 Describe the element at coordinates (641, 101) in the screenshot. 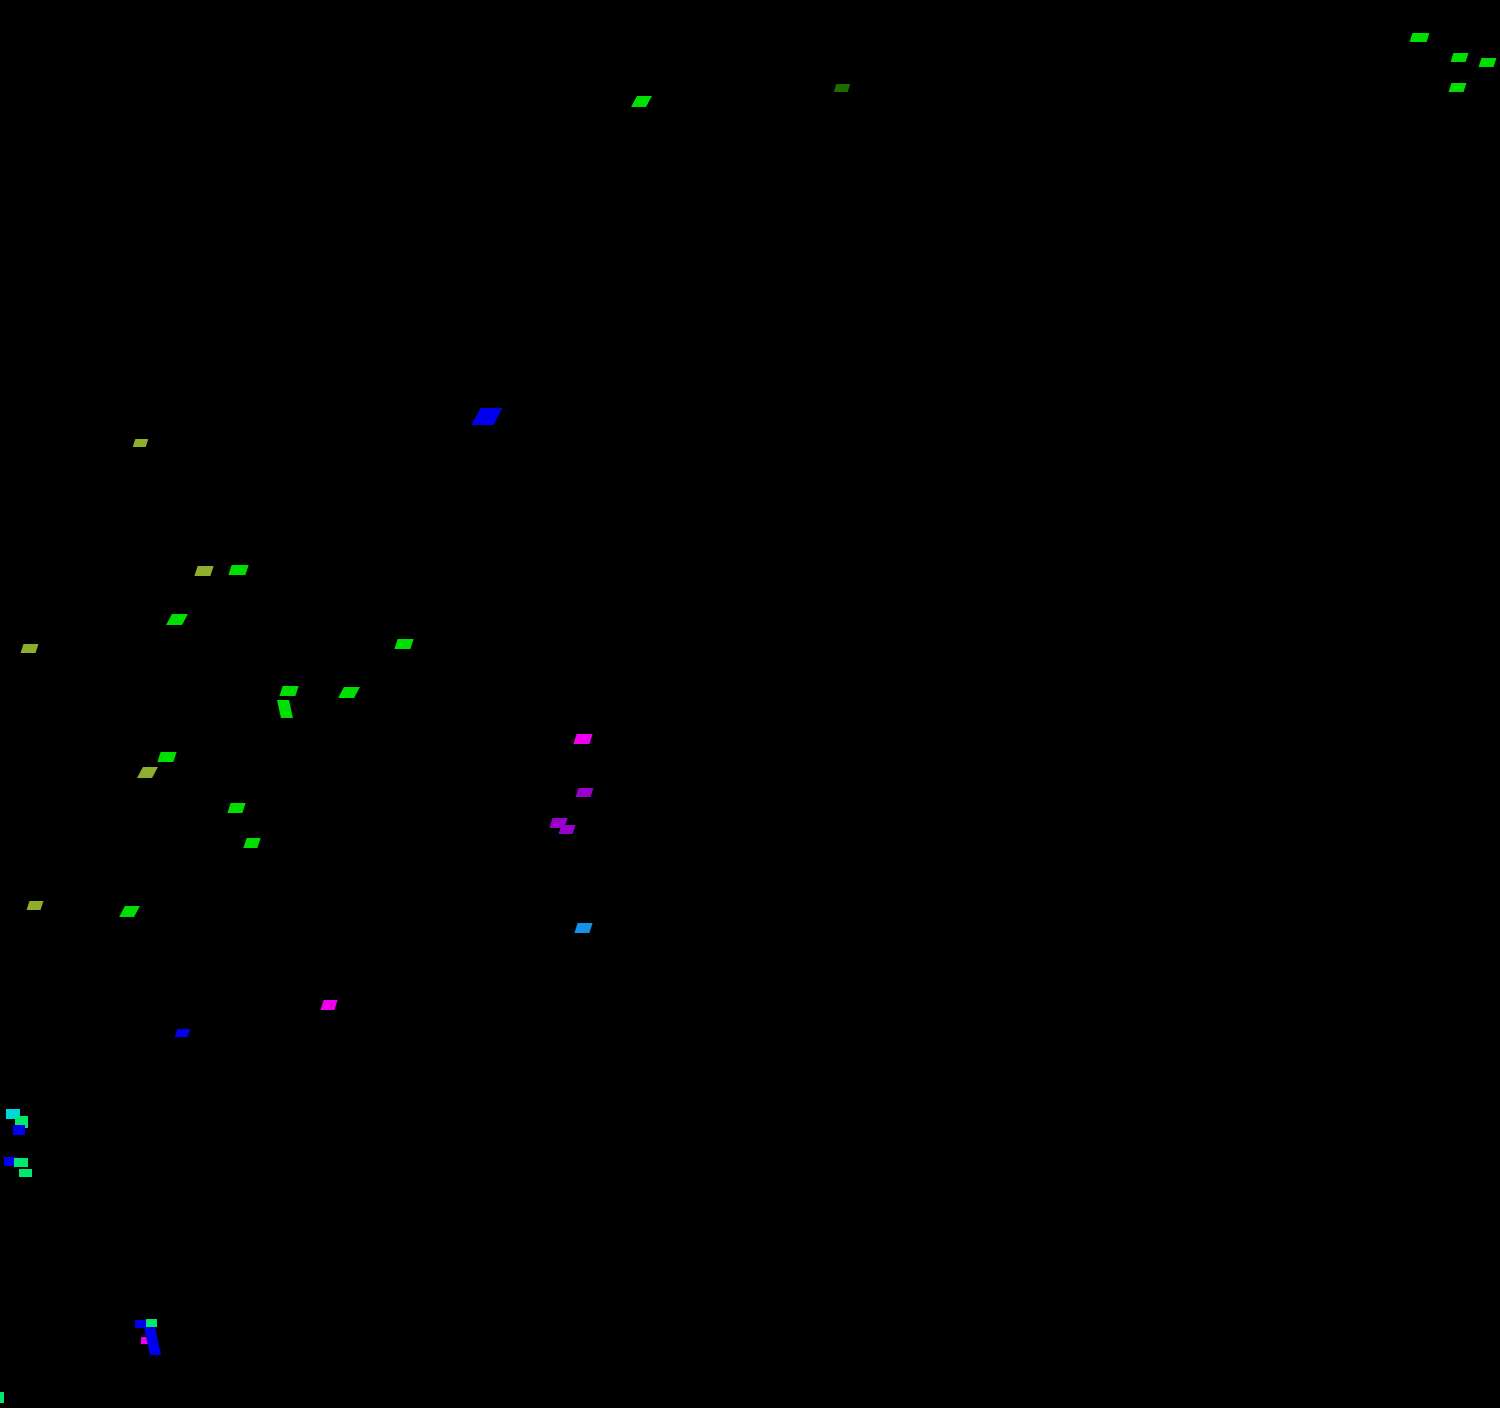

I see `blob-green-top-center` at that location.